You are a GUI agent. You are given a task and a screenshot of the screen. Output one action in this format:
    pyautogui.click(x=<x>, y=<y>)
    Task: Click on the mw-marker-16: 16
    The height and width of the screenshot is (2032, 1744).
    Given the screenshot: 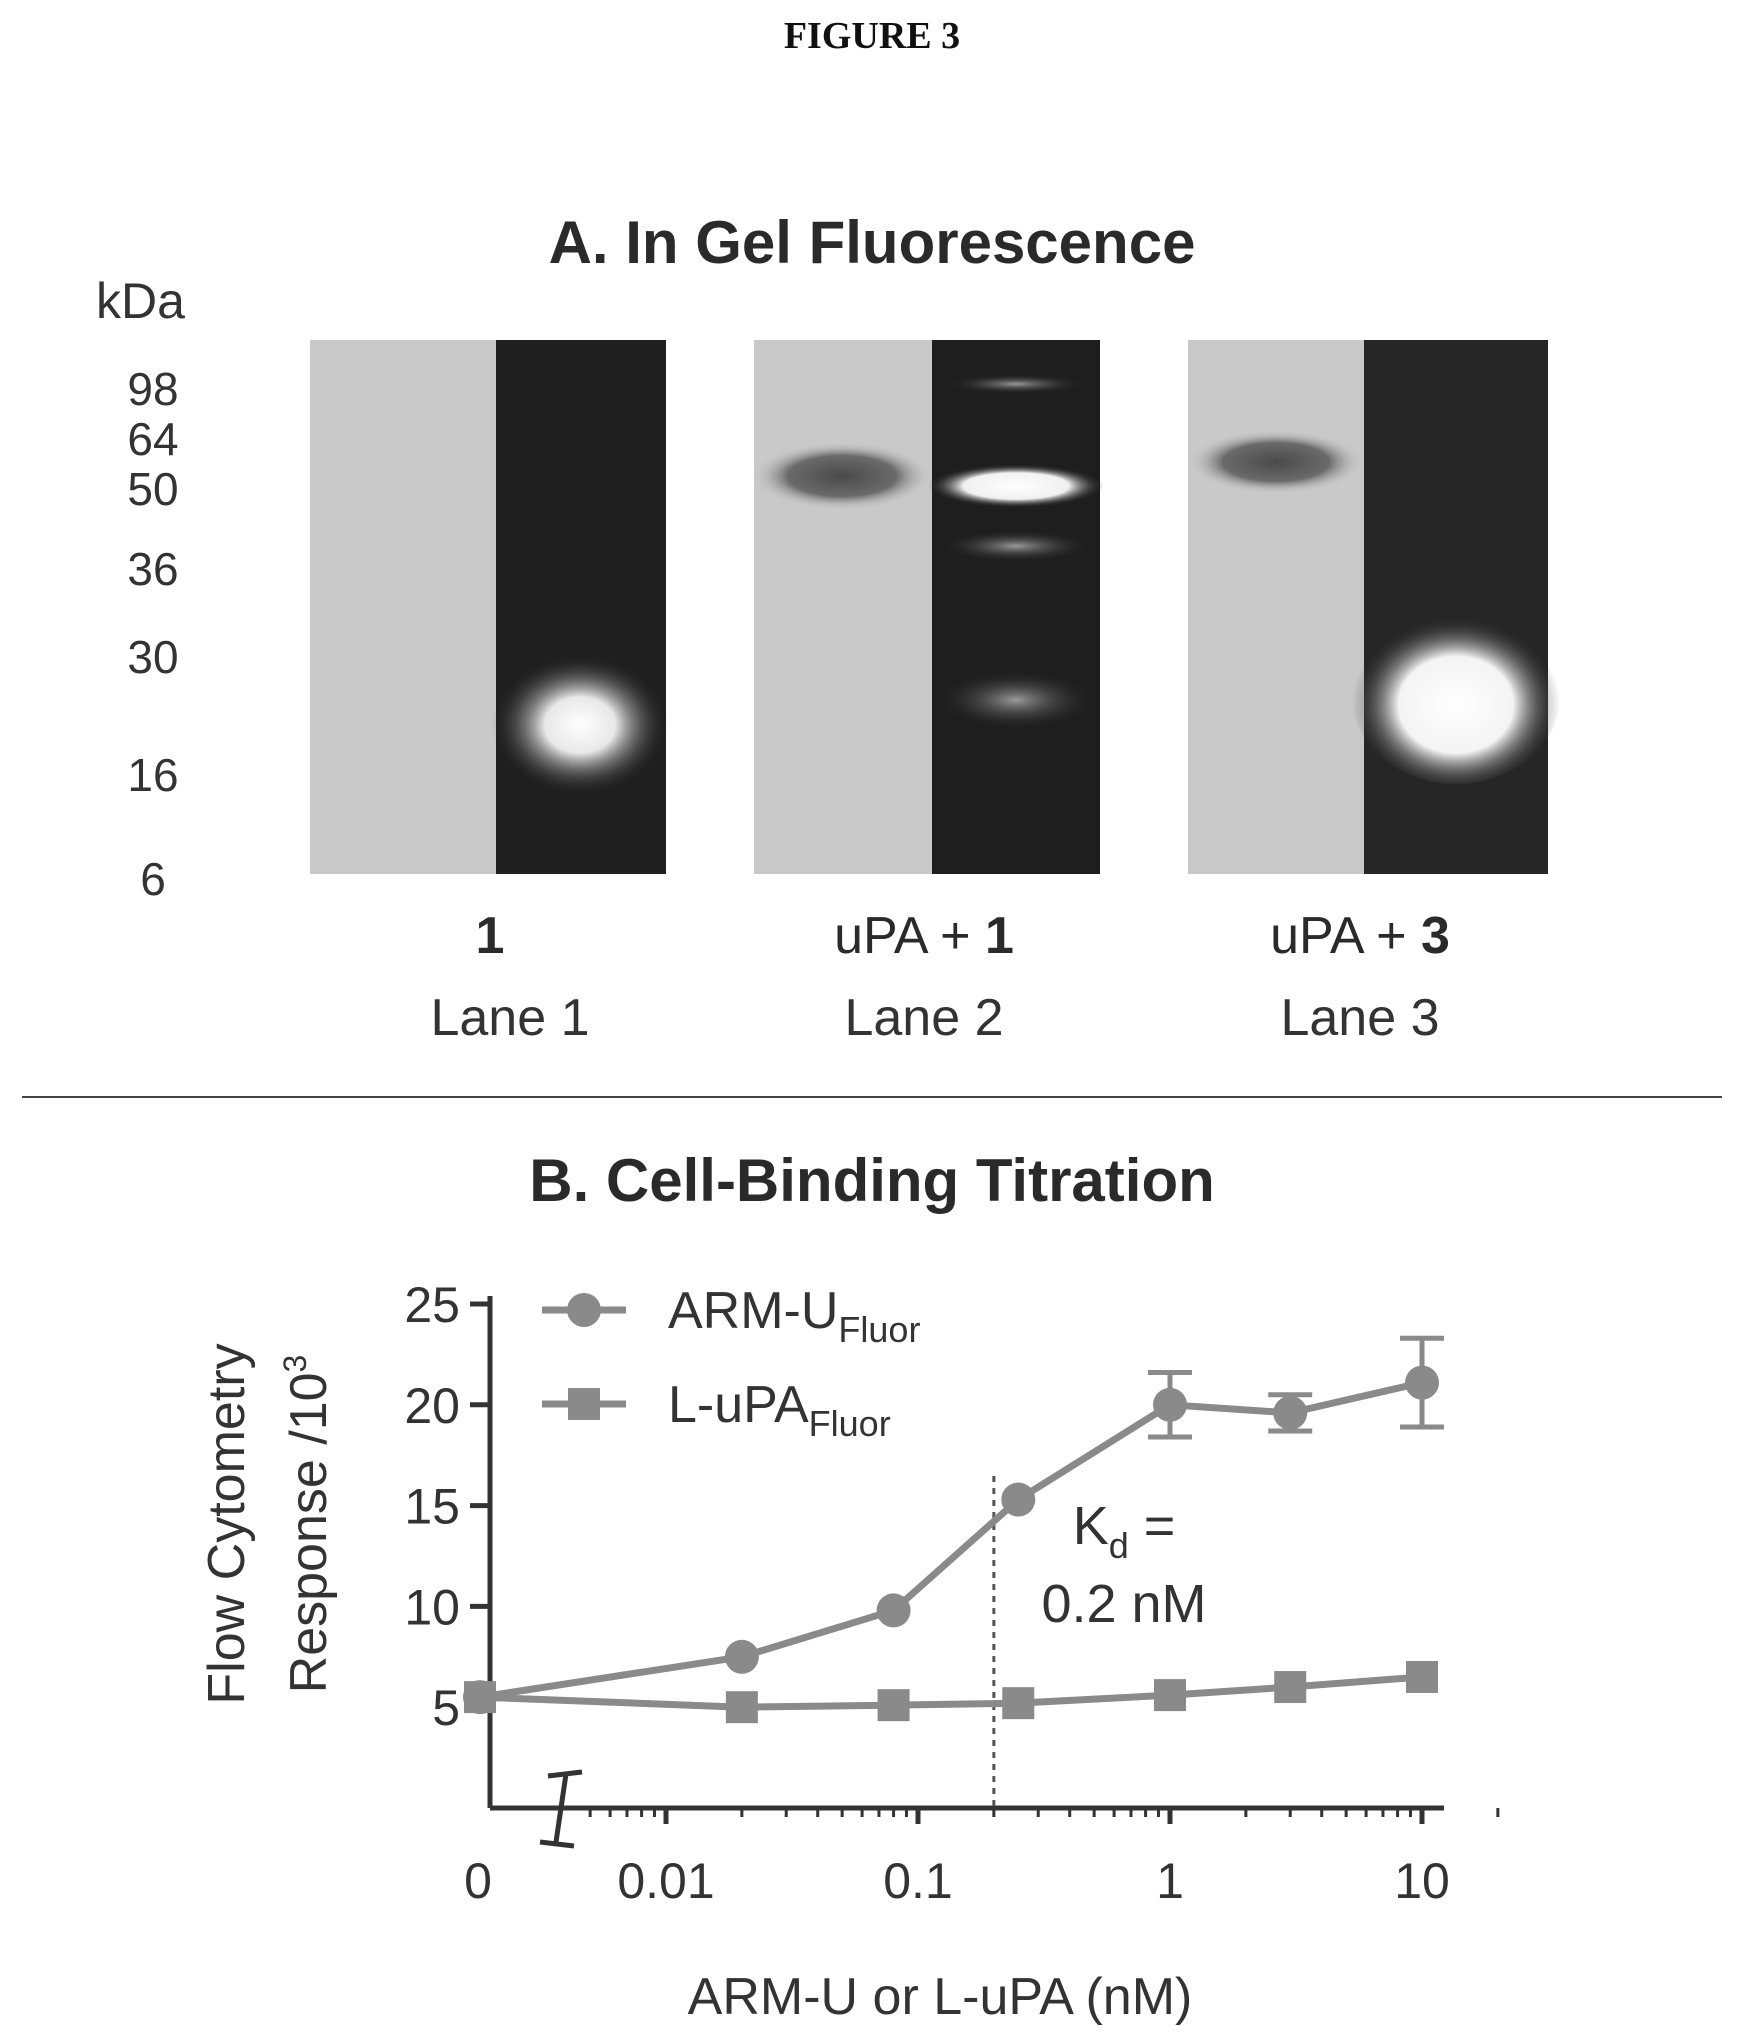 What is the action you would take?
    pyautogui.click(x=153, y=775)
    